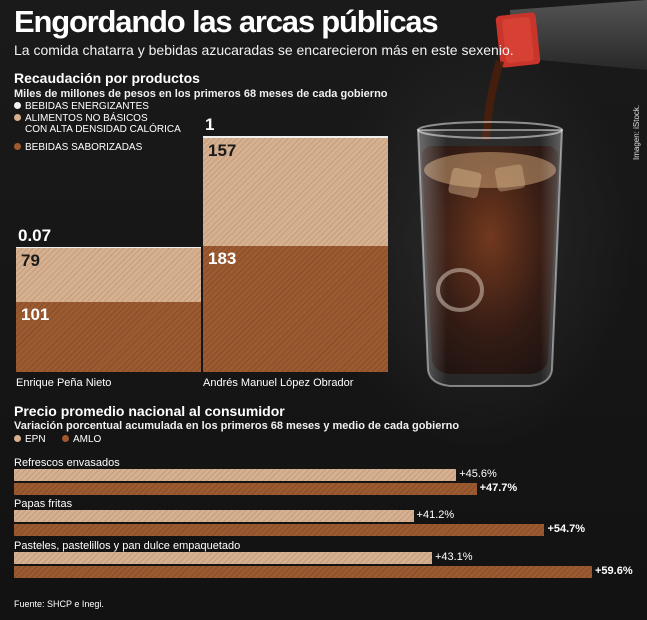  I want to click on value-label-epn: +41.2%, so click(435, 515).